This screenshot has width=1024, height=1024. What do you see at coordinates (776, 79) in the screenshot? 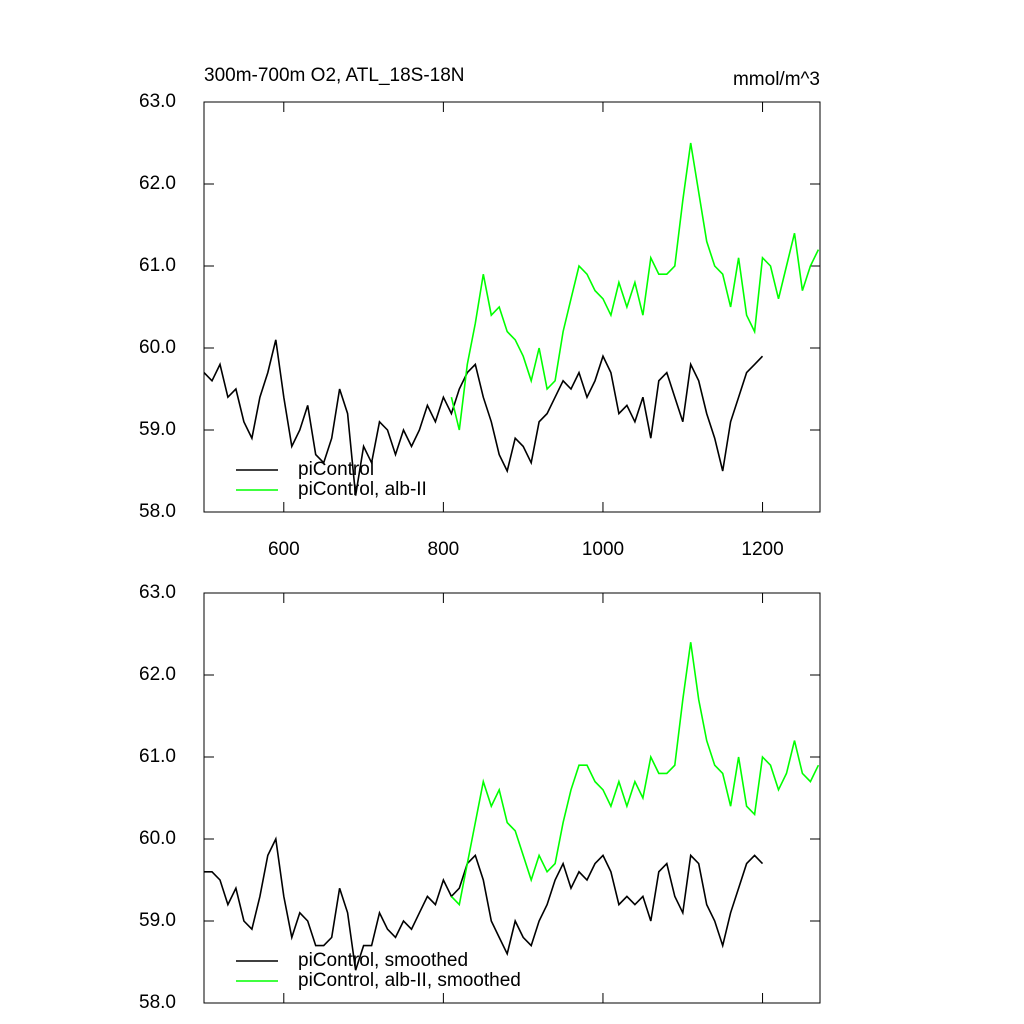
I see `units-label: mmol/m^3` at bounding box center [776, 79].